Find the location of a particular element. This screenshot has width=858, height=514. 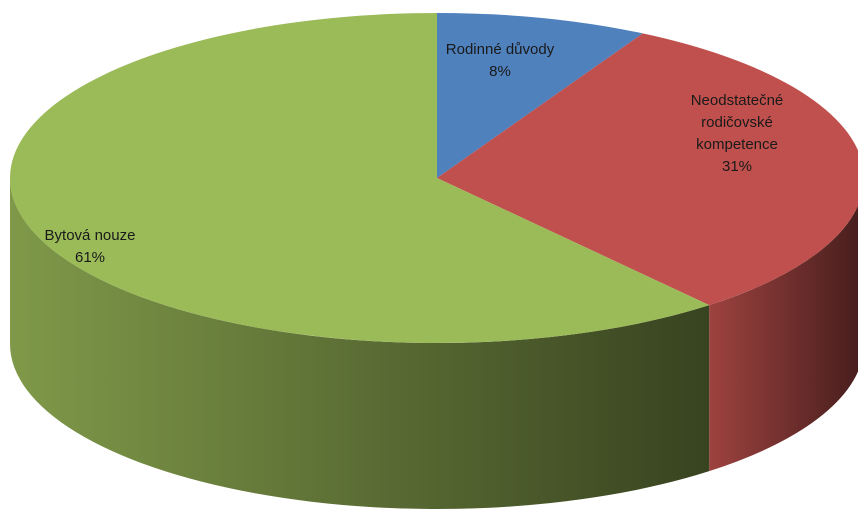

slice-label-2: Bytová nouze 61% is located at coordinates (90, 246).